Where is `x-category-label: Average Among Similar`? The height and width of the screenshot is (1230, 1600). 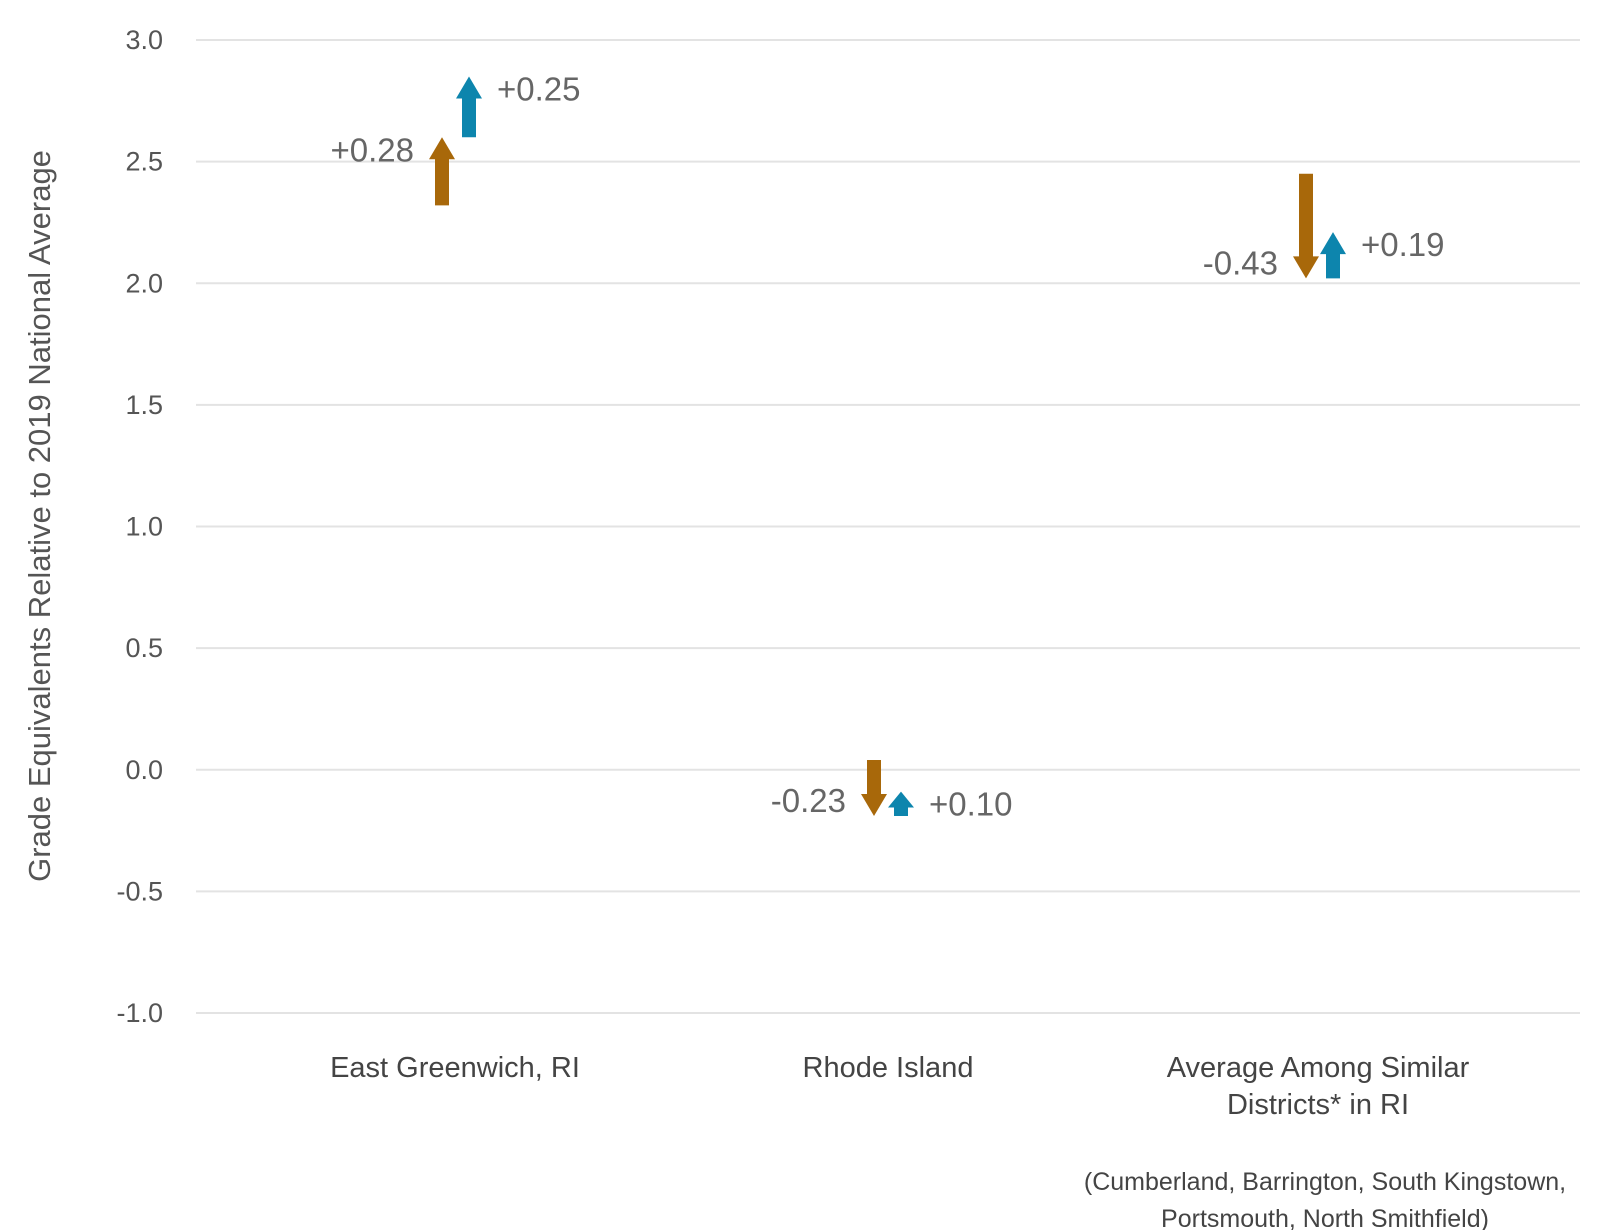 x-category-label: Average Among Similar is located at coordinates (1318, 1068).